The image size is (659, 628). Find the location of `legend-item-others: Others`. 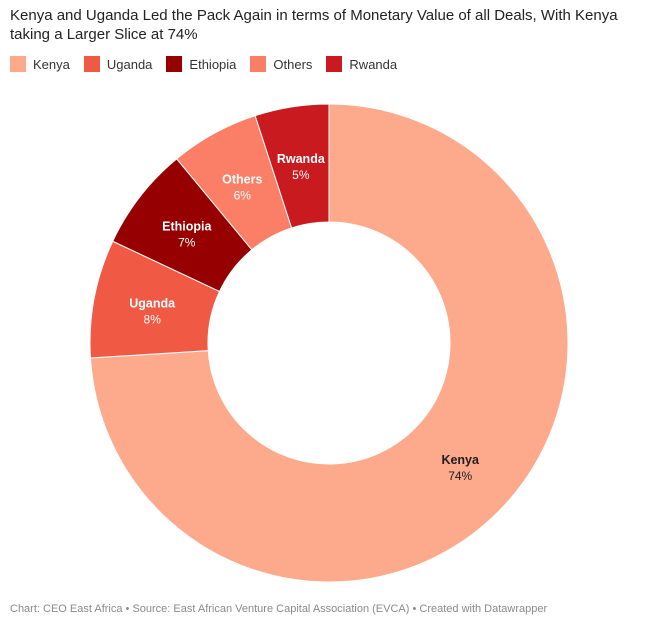

legend-item-others: Others is located at coordinates (281, 64).